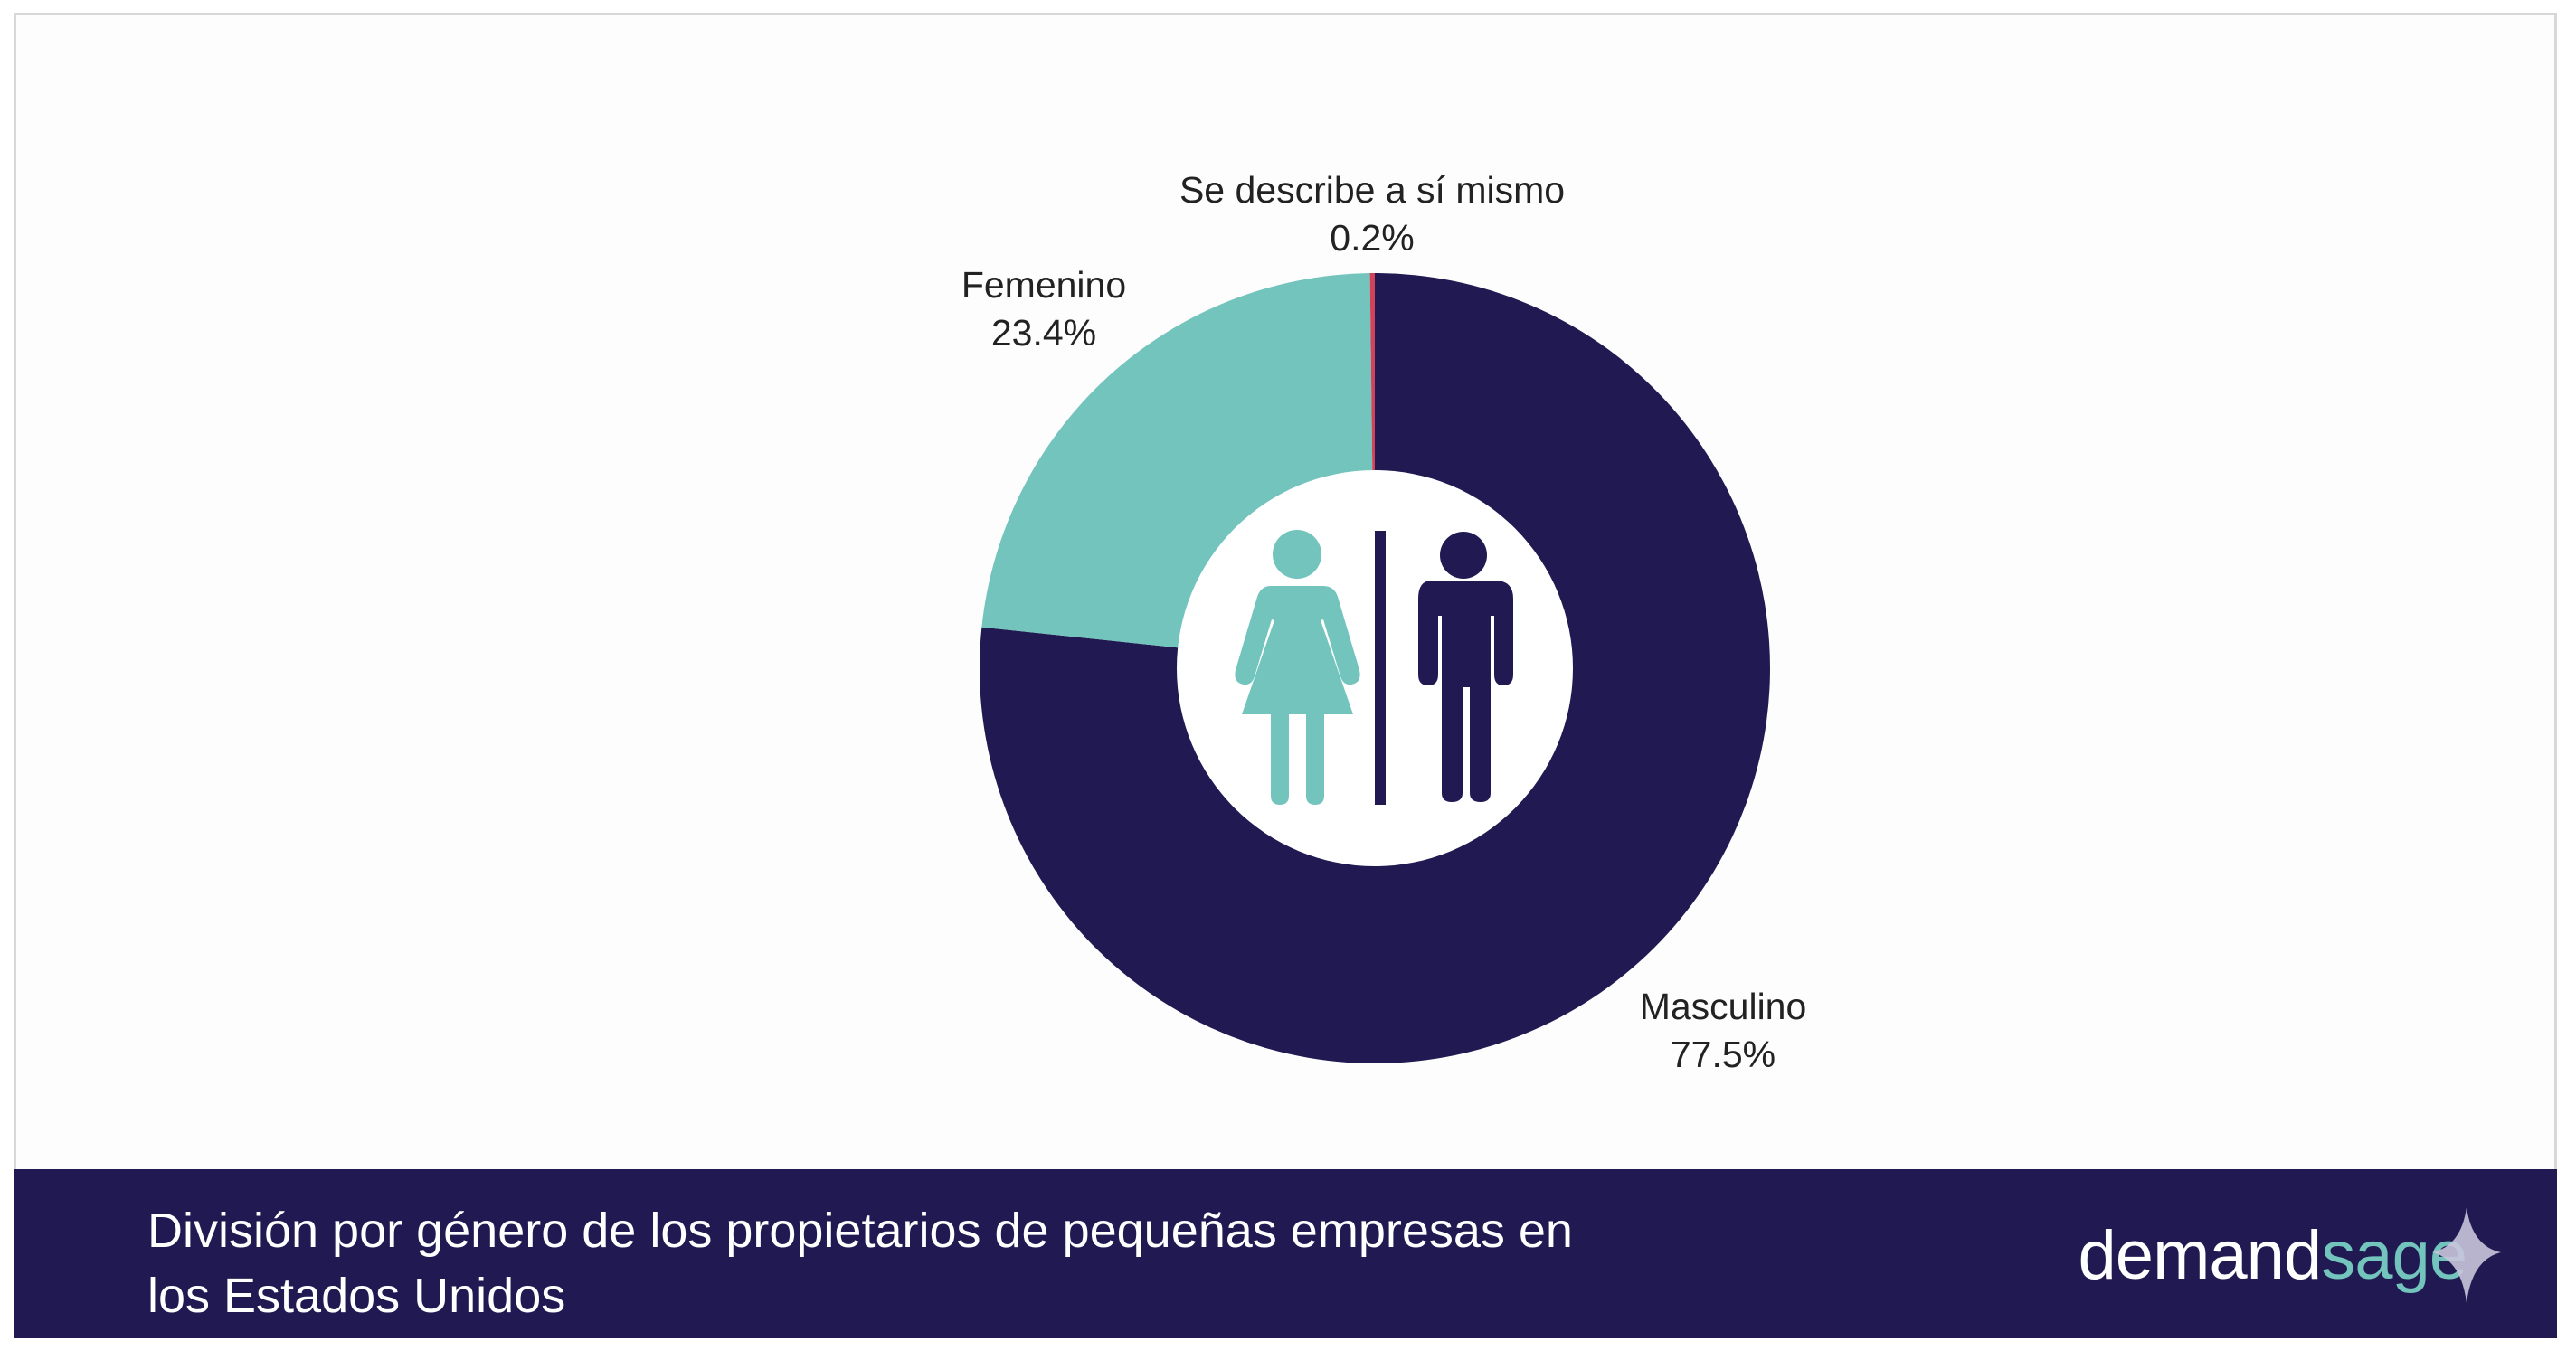 Image resolution: width=2576 pixels, height=1360 pixels. I want to click on label-self-described: Se describe a sí mismo, so click(1372, 190).